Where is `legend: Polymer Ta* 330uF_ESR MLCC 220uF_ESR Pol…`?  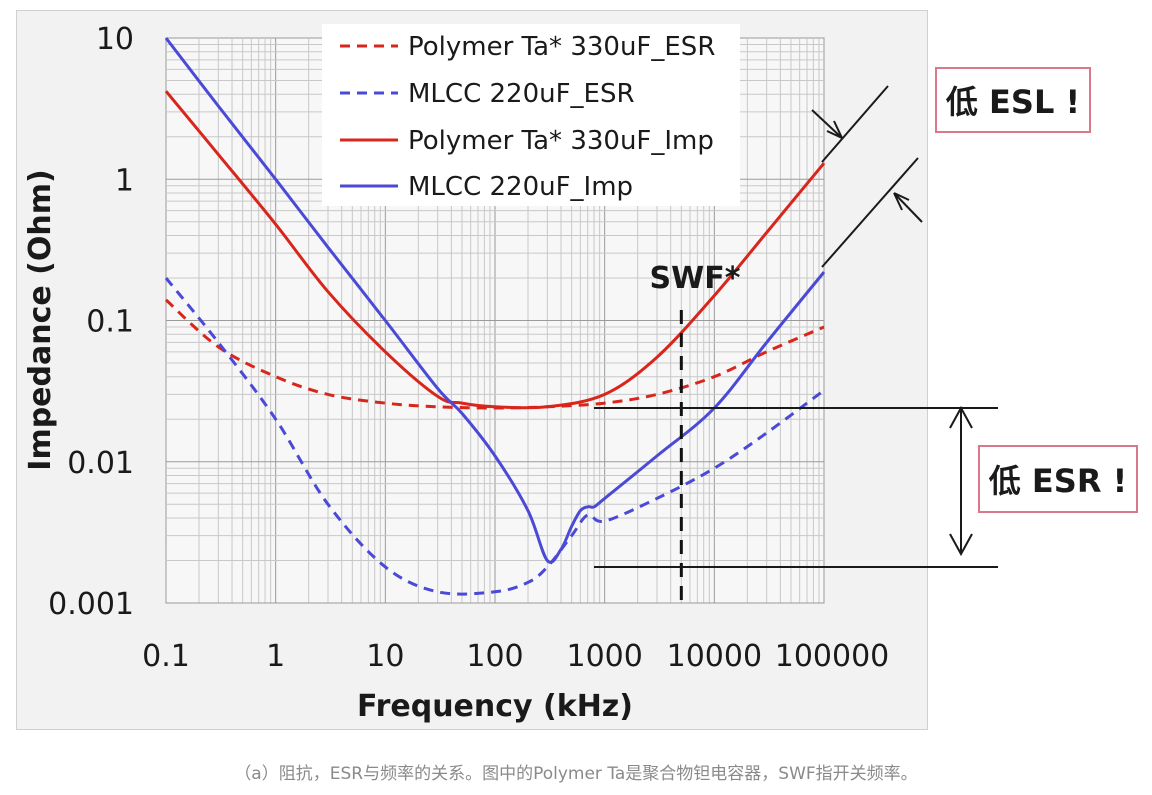
legend: Polymer Ta* 330uF_ESR MLCC 220uF_ESR Pol… is located at coordinates (531, 115).